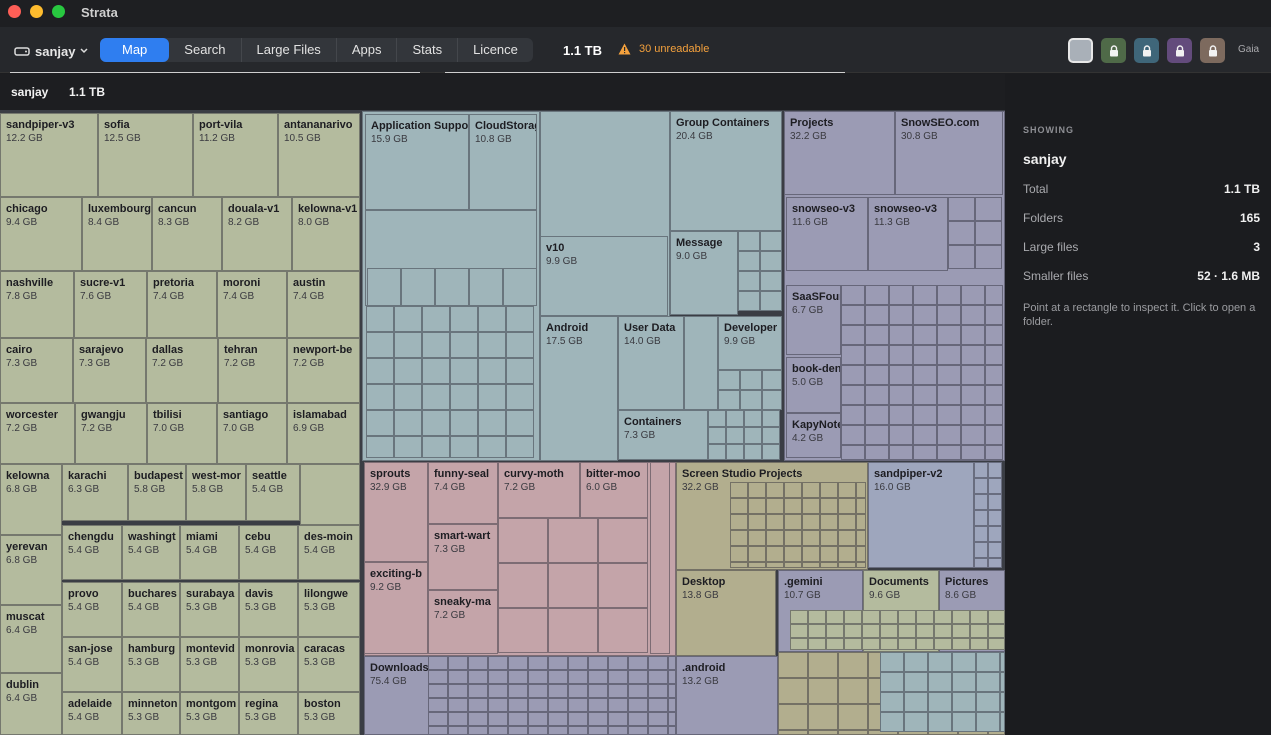 The width and height of the screenshot is (1271, 735). I want to click on minimize-window-button, so click(36, 11).